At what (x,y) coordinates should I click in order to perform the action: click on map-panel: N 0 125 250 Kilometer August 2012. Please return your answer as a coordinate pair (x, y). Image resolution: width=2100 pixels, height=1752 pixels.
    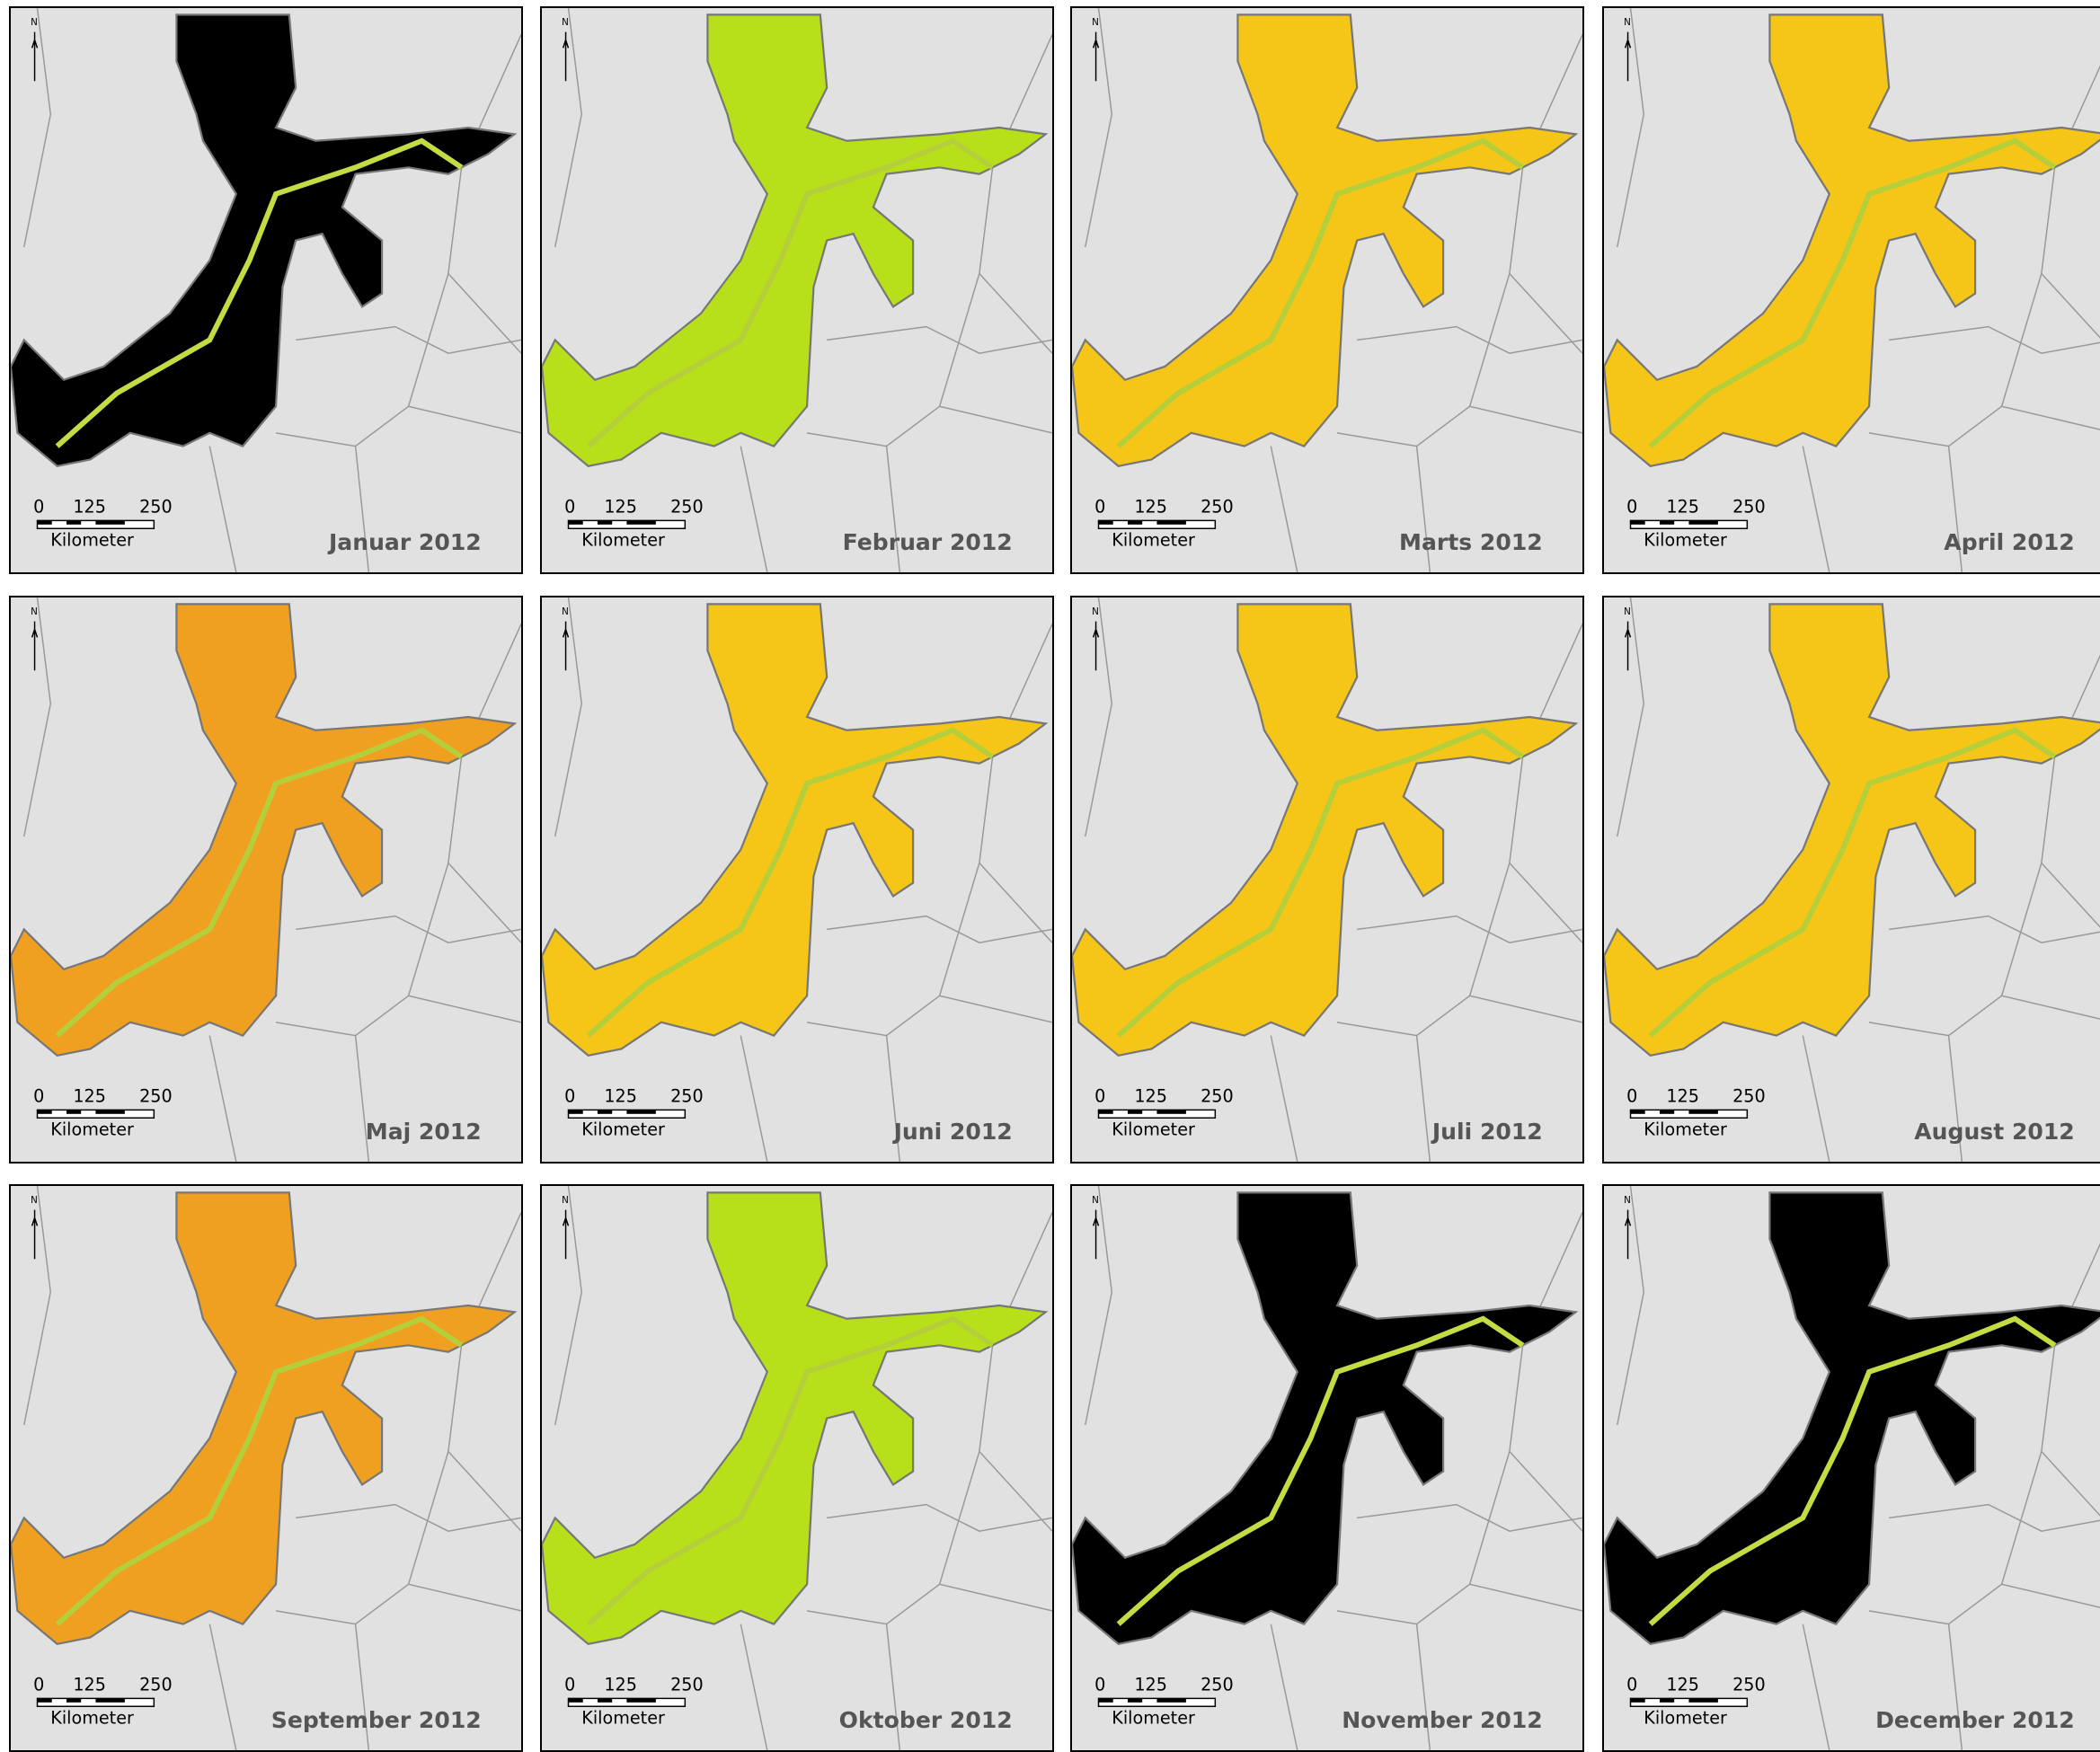
    Looking at the image, I should click on (1851, 880).